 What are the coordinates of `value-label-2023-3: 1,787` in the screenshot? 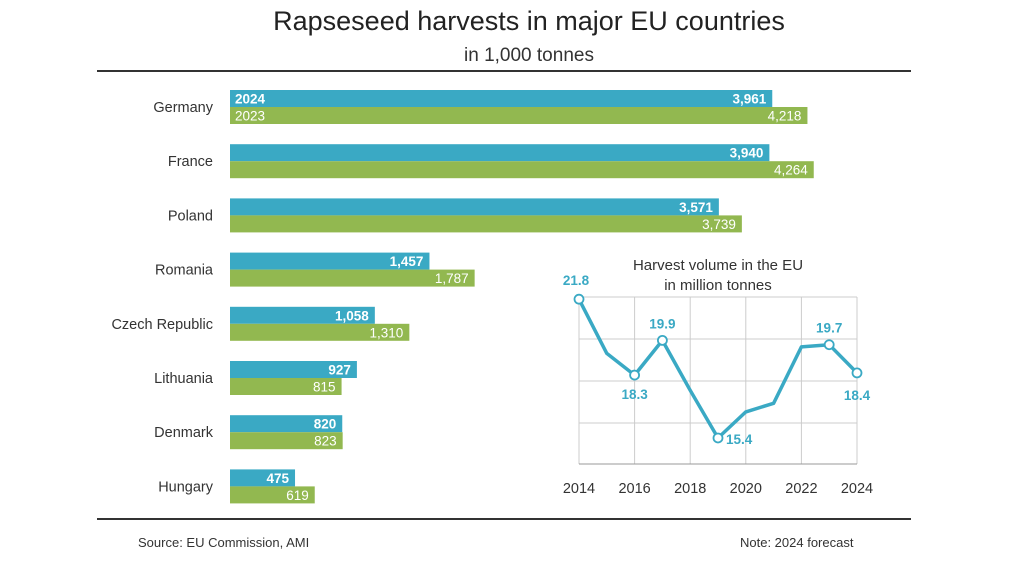 It's located at (452, 278).